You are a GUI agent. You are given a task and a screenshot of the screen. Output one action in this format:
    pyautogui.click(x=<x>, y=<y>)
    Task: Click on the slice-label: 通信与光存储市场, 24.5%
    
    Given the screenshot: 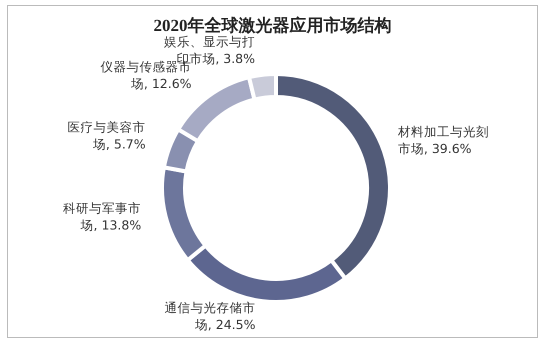 What is the action you would take?
    pyautogui.click(x=210, y=316)
    